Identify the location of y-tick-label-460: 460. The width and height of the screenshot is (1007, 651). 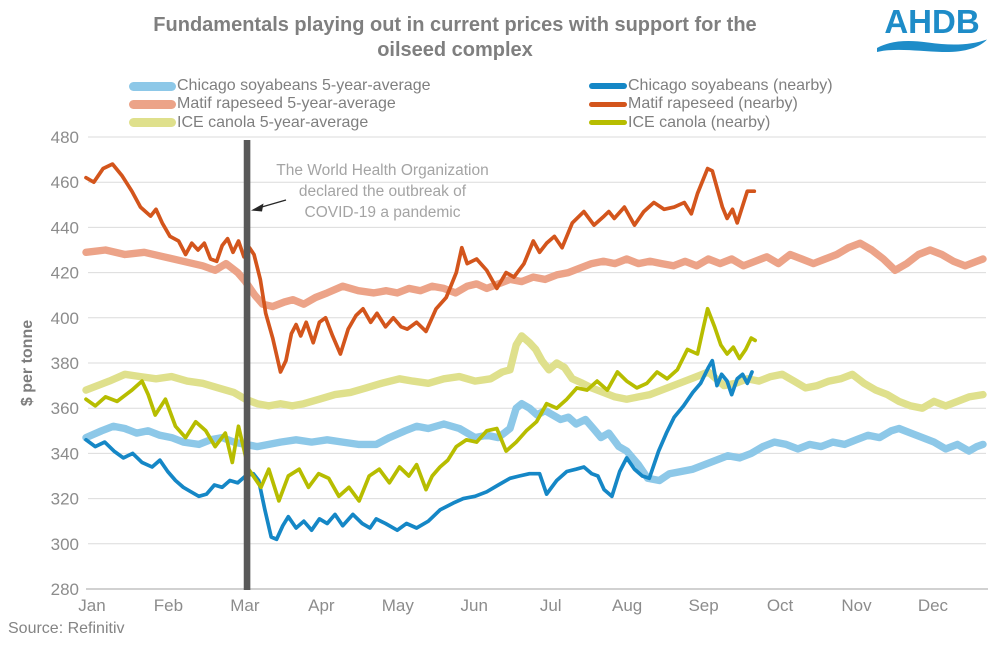
(65, 182).